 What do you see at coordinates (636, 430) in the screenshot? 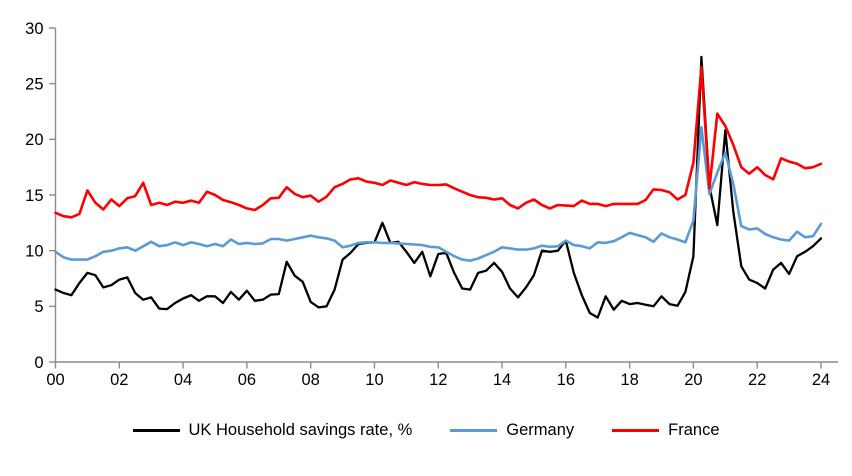
I see `france-line-swatch` at bounding box center [636, 430].